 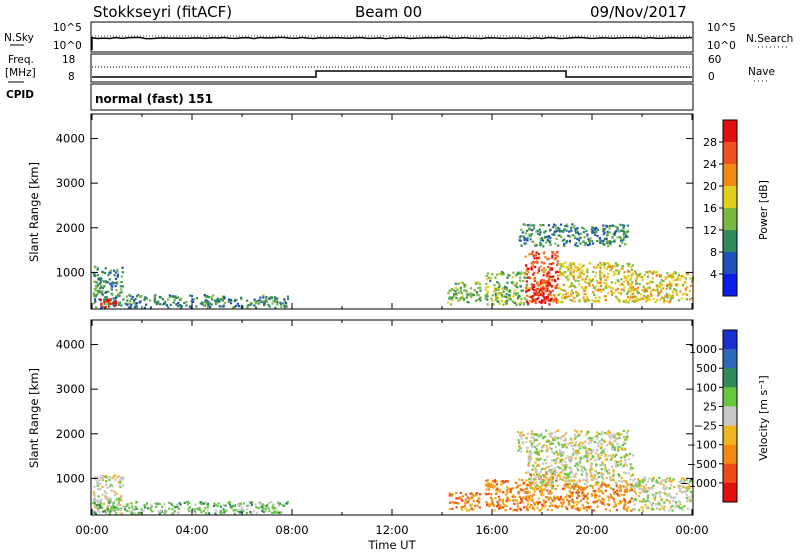 I want to click on cpid-label: CPID, so click(x=20, y=95).